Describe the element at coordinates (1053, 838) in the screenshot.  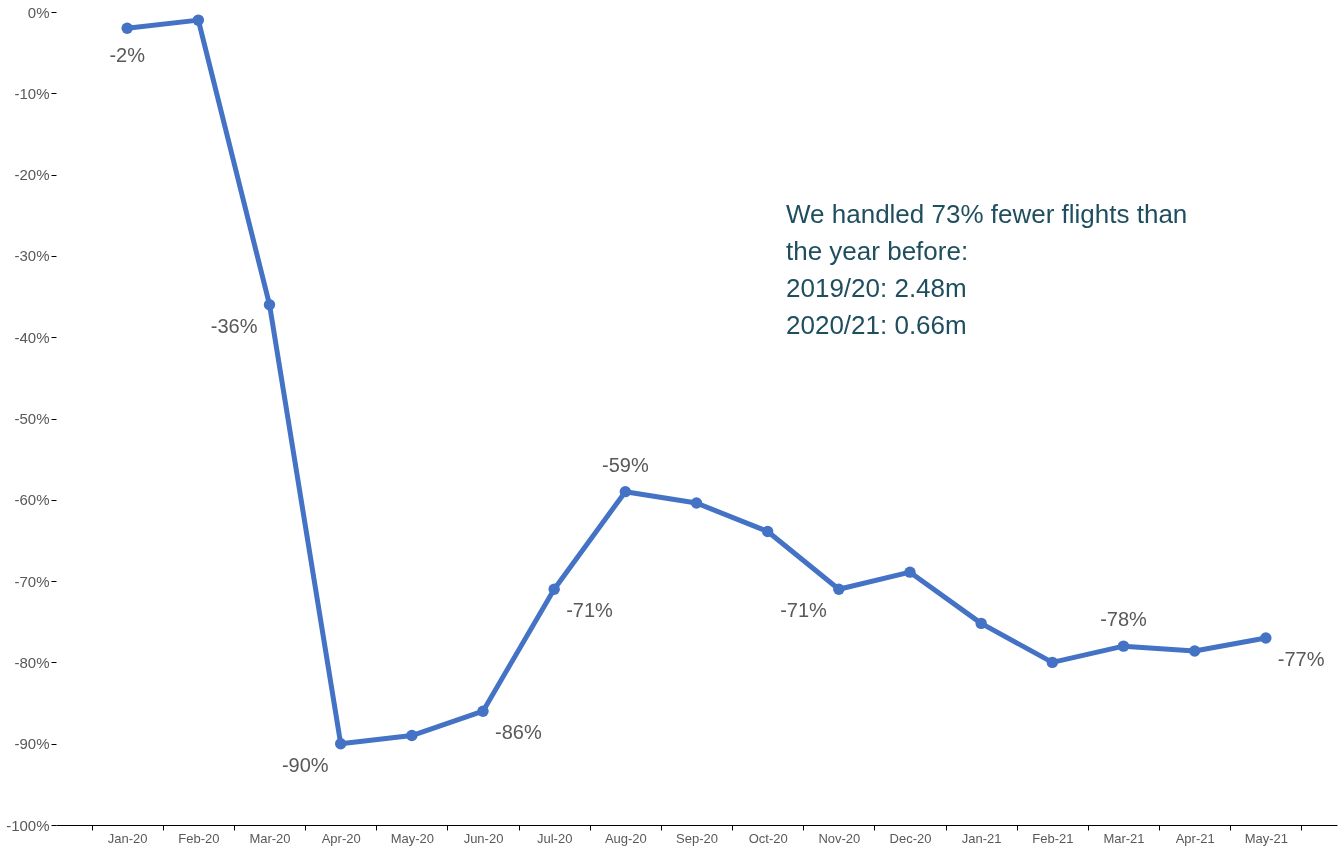
I see `x-tick-label: Feb-21` at that location.